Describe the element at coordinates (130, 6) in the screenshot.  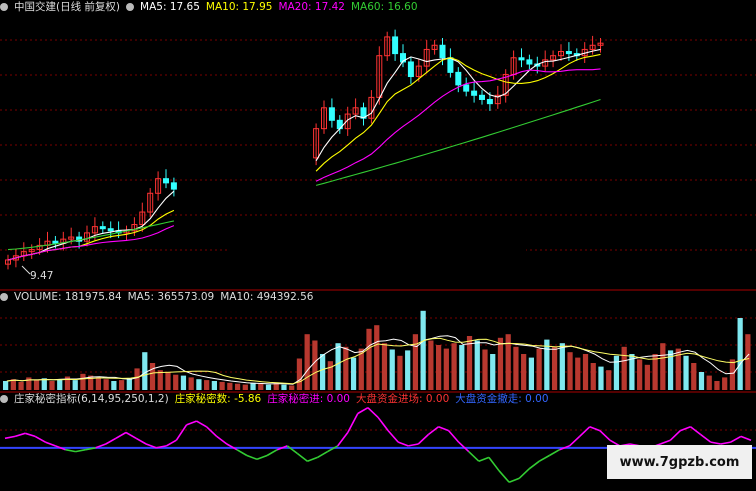
I see `settings-icon` at that location.